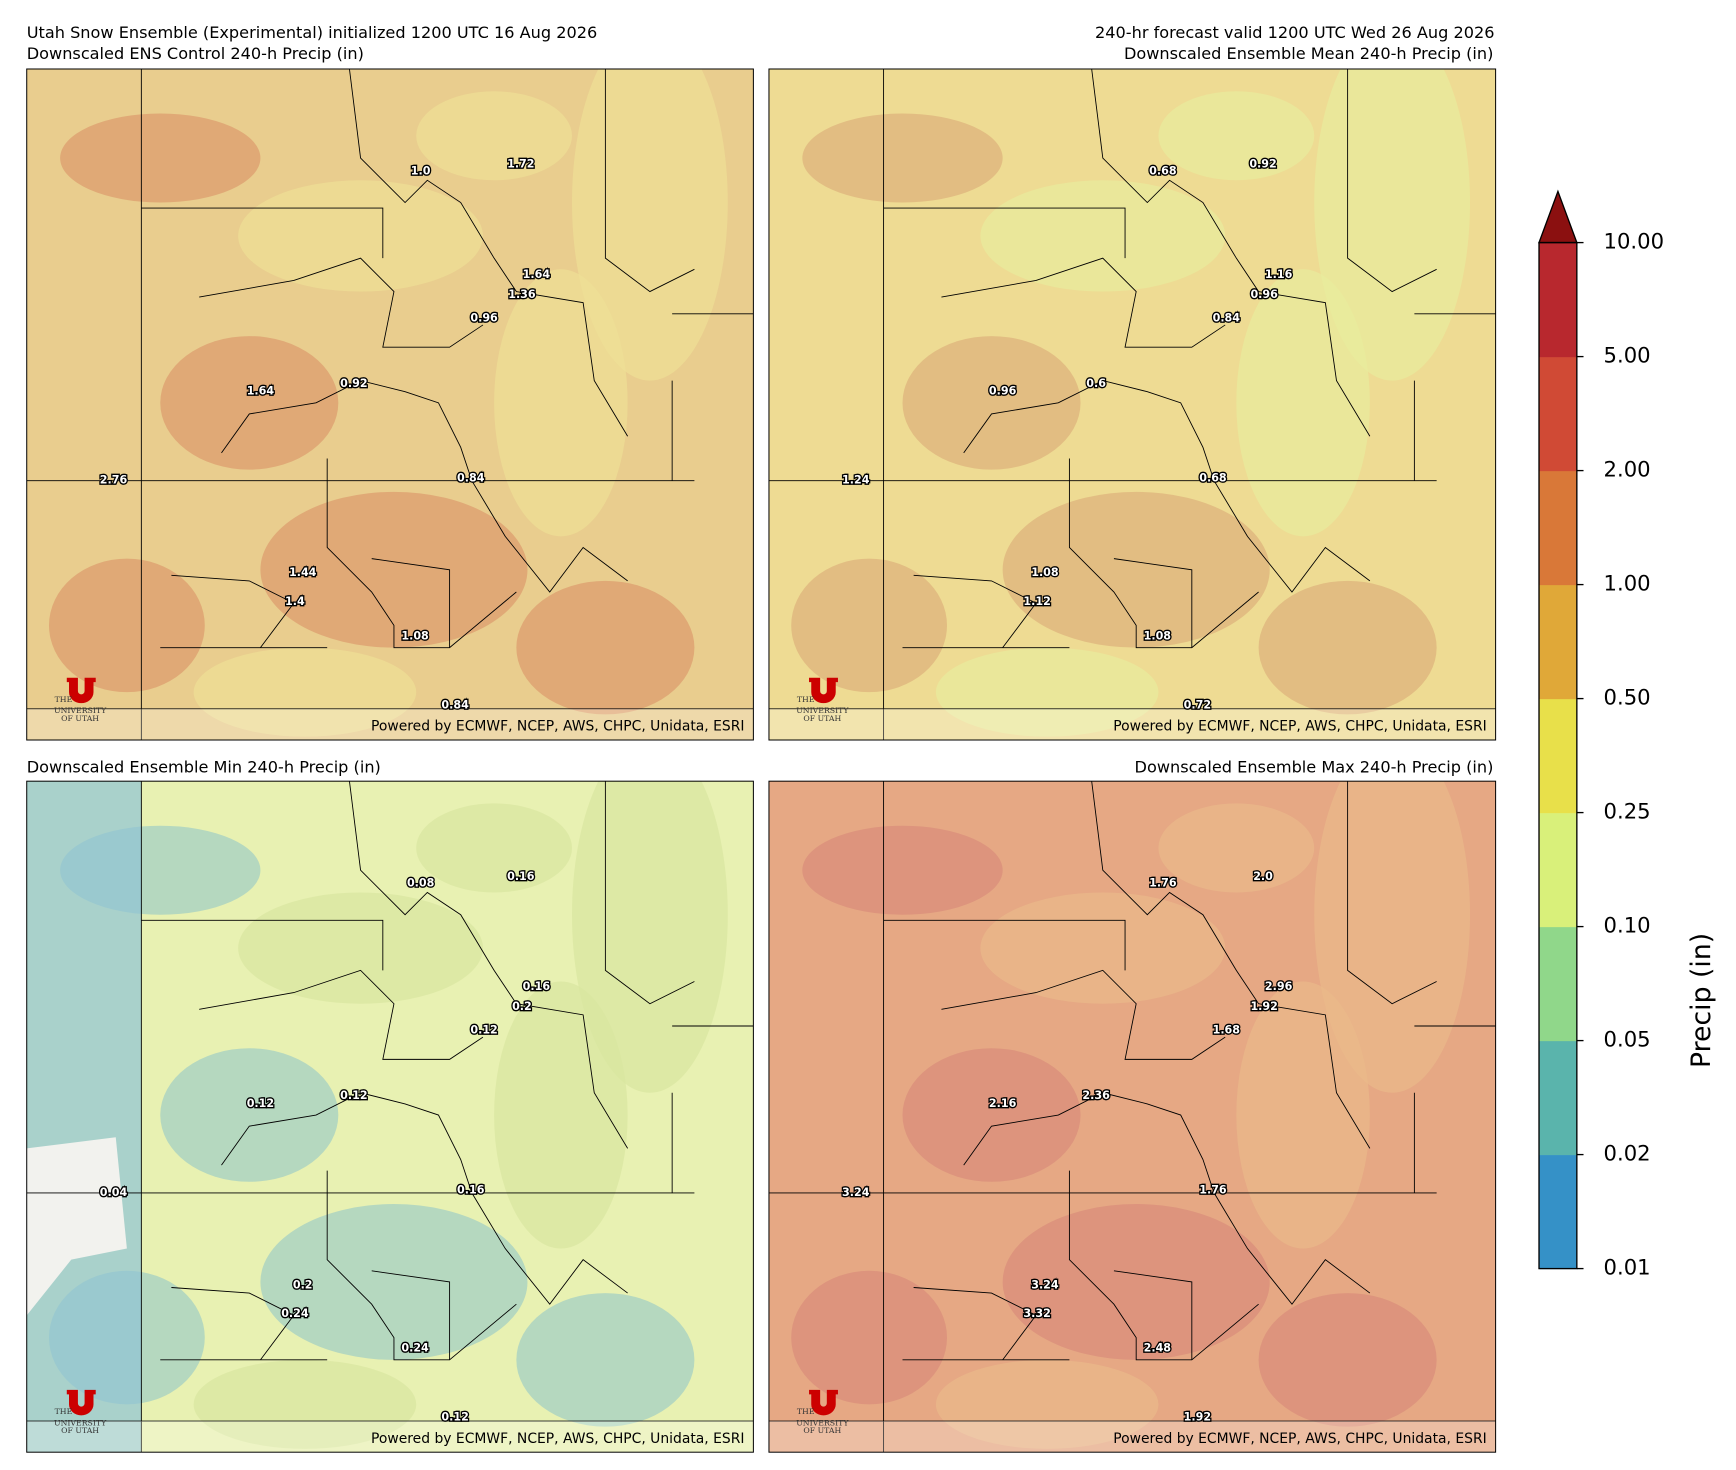 The image size is (1736, 1470). What do you see at coordinates (1627, 583) in the screenshot?
I see `colorbar-tick-label: 1.00` at bounding box center [1627, 583].